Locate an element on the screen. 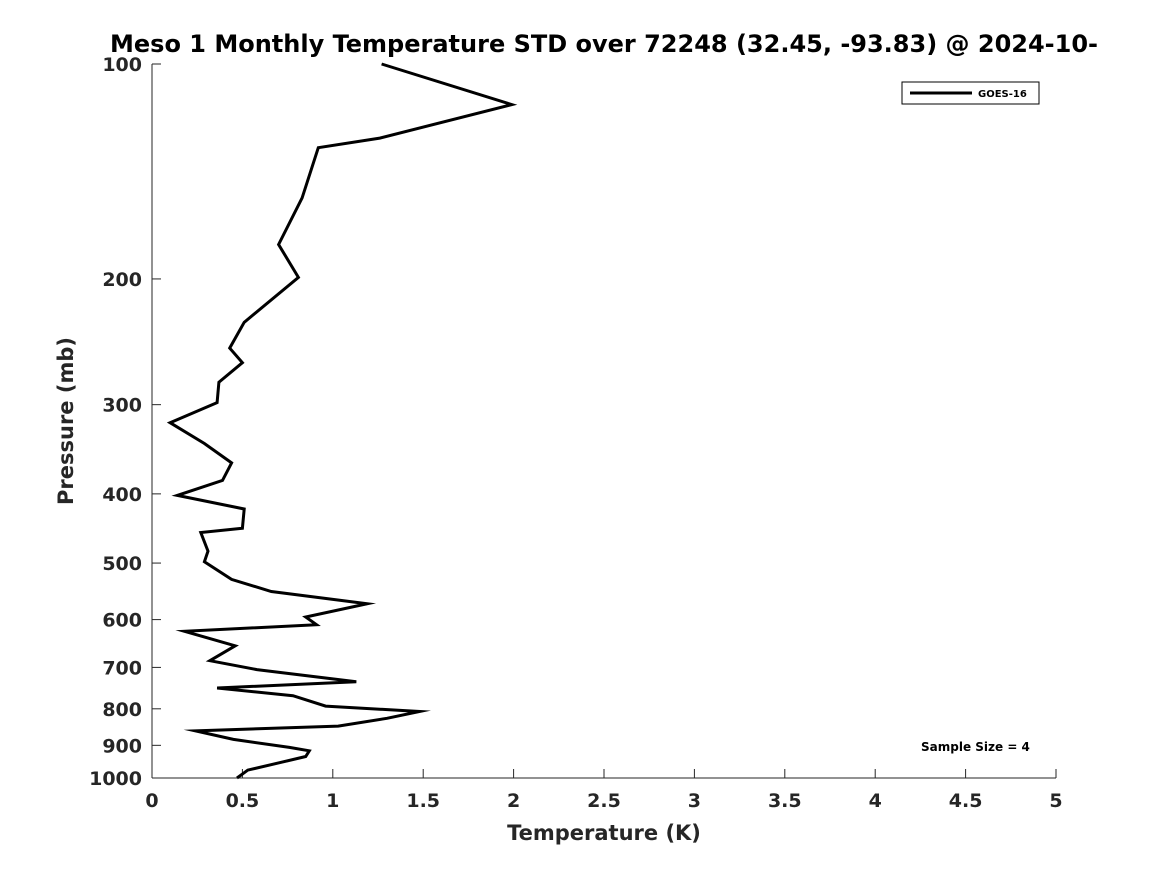 This screenshot has width=1167, height=875. x-tick-label: 2 is located at coordinates (513, 801).